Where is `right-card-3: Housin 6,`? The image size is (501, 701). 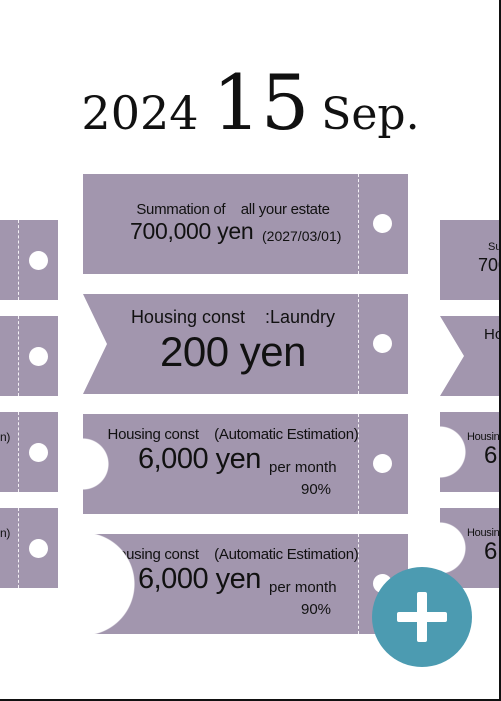
right-card-3: Housin 6, is located at coordinates (469, 452).